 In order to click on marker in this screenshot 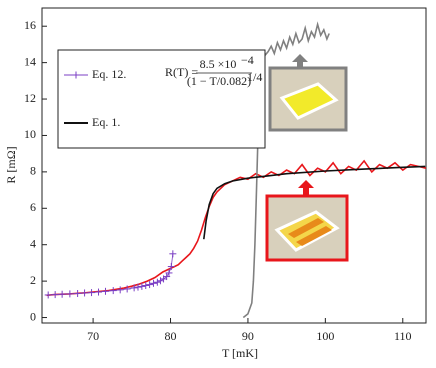, I will do `click(76, 75)`.